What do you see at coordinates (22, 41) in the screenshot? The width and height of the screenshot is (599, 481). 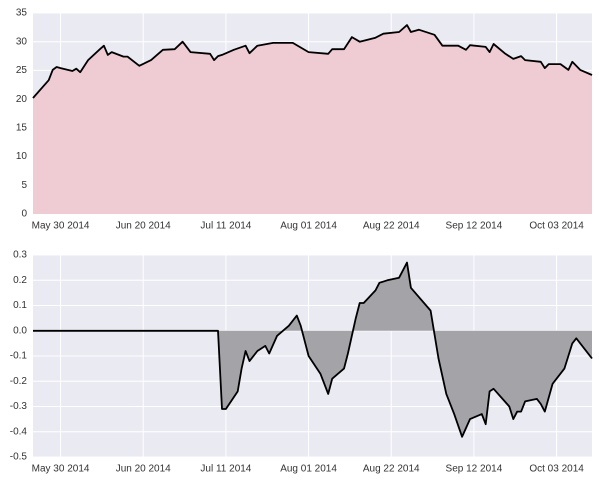 I see `y-tick-label: 30` at bounding box center [22, 41].